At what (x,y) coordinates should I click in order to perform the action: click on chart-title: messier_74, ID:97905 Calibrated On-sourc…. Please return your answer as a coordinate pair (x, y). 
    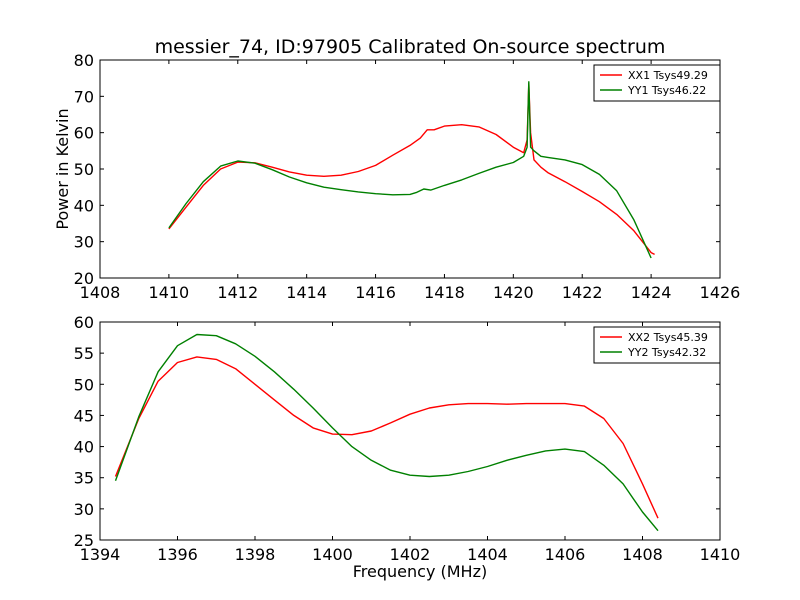
    Looking at the image, I should click on (410, 47).